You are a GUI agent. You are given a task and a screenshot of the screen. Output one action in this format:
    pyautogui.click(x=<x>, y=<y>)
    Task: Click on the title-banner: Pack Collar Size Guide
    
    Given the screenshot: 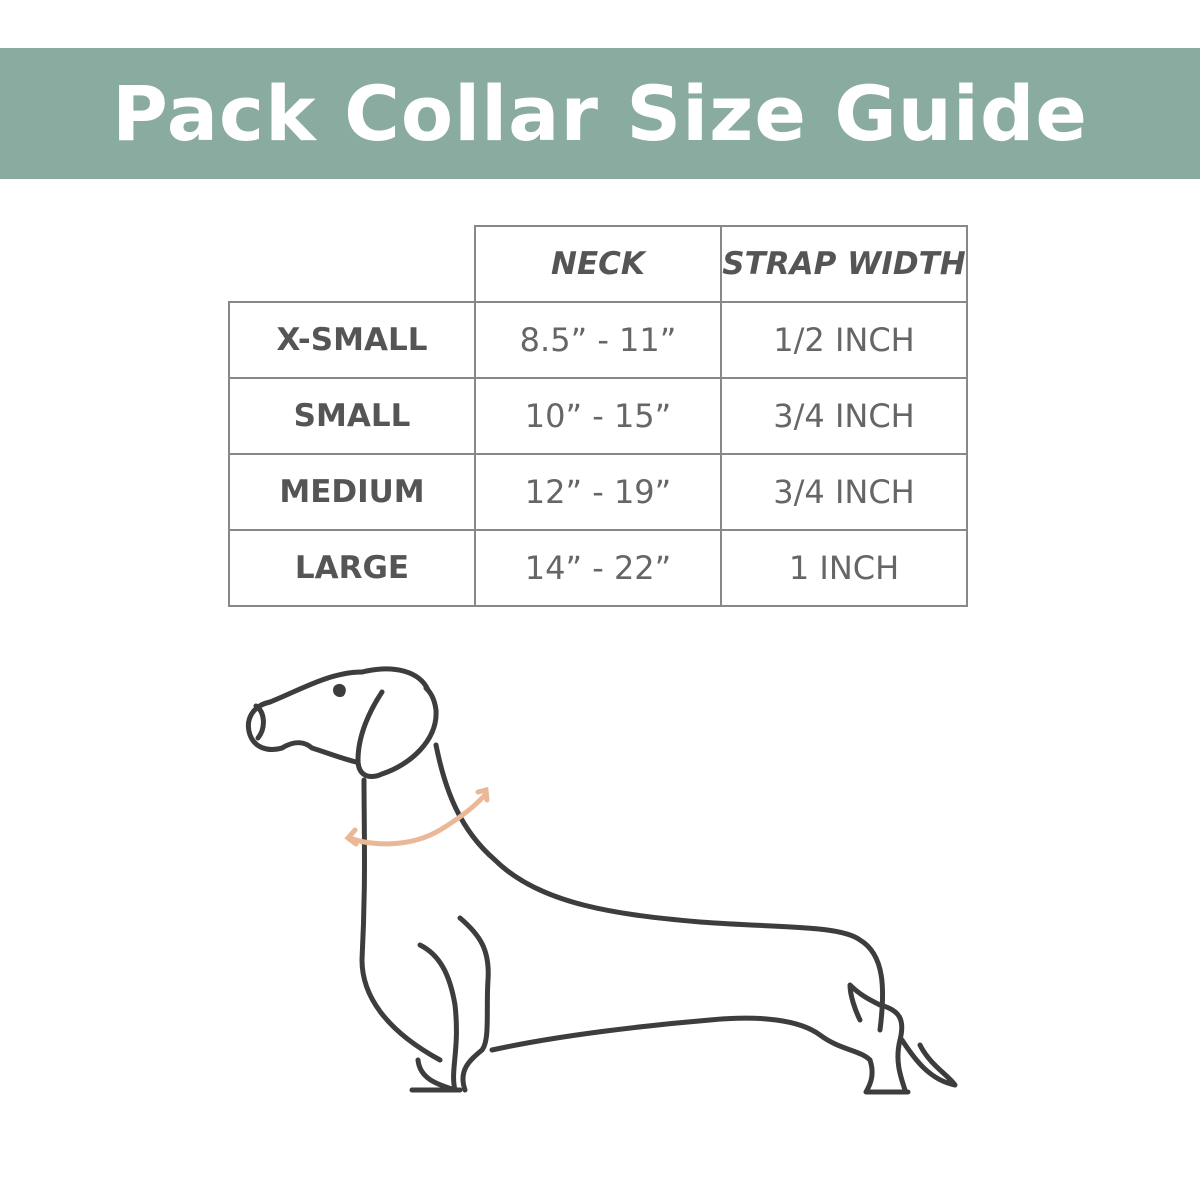 What is the action you would take?
    pyautogui.click(x=600, y=113)
    